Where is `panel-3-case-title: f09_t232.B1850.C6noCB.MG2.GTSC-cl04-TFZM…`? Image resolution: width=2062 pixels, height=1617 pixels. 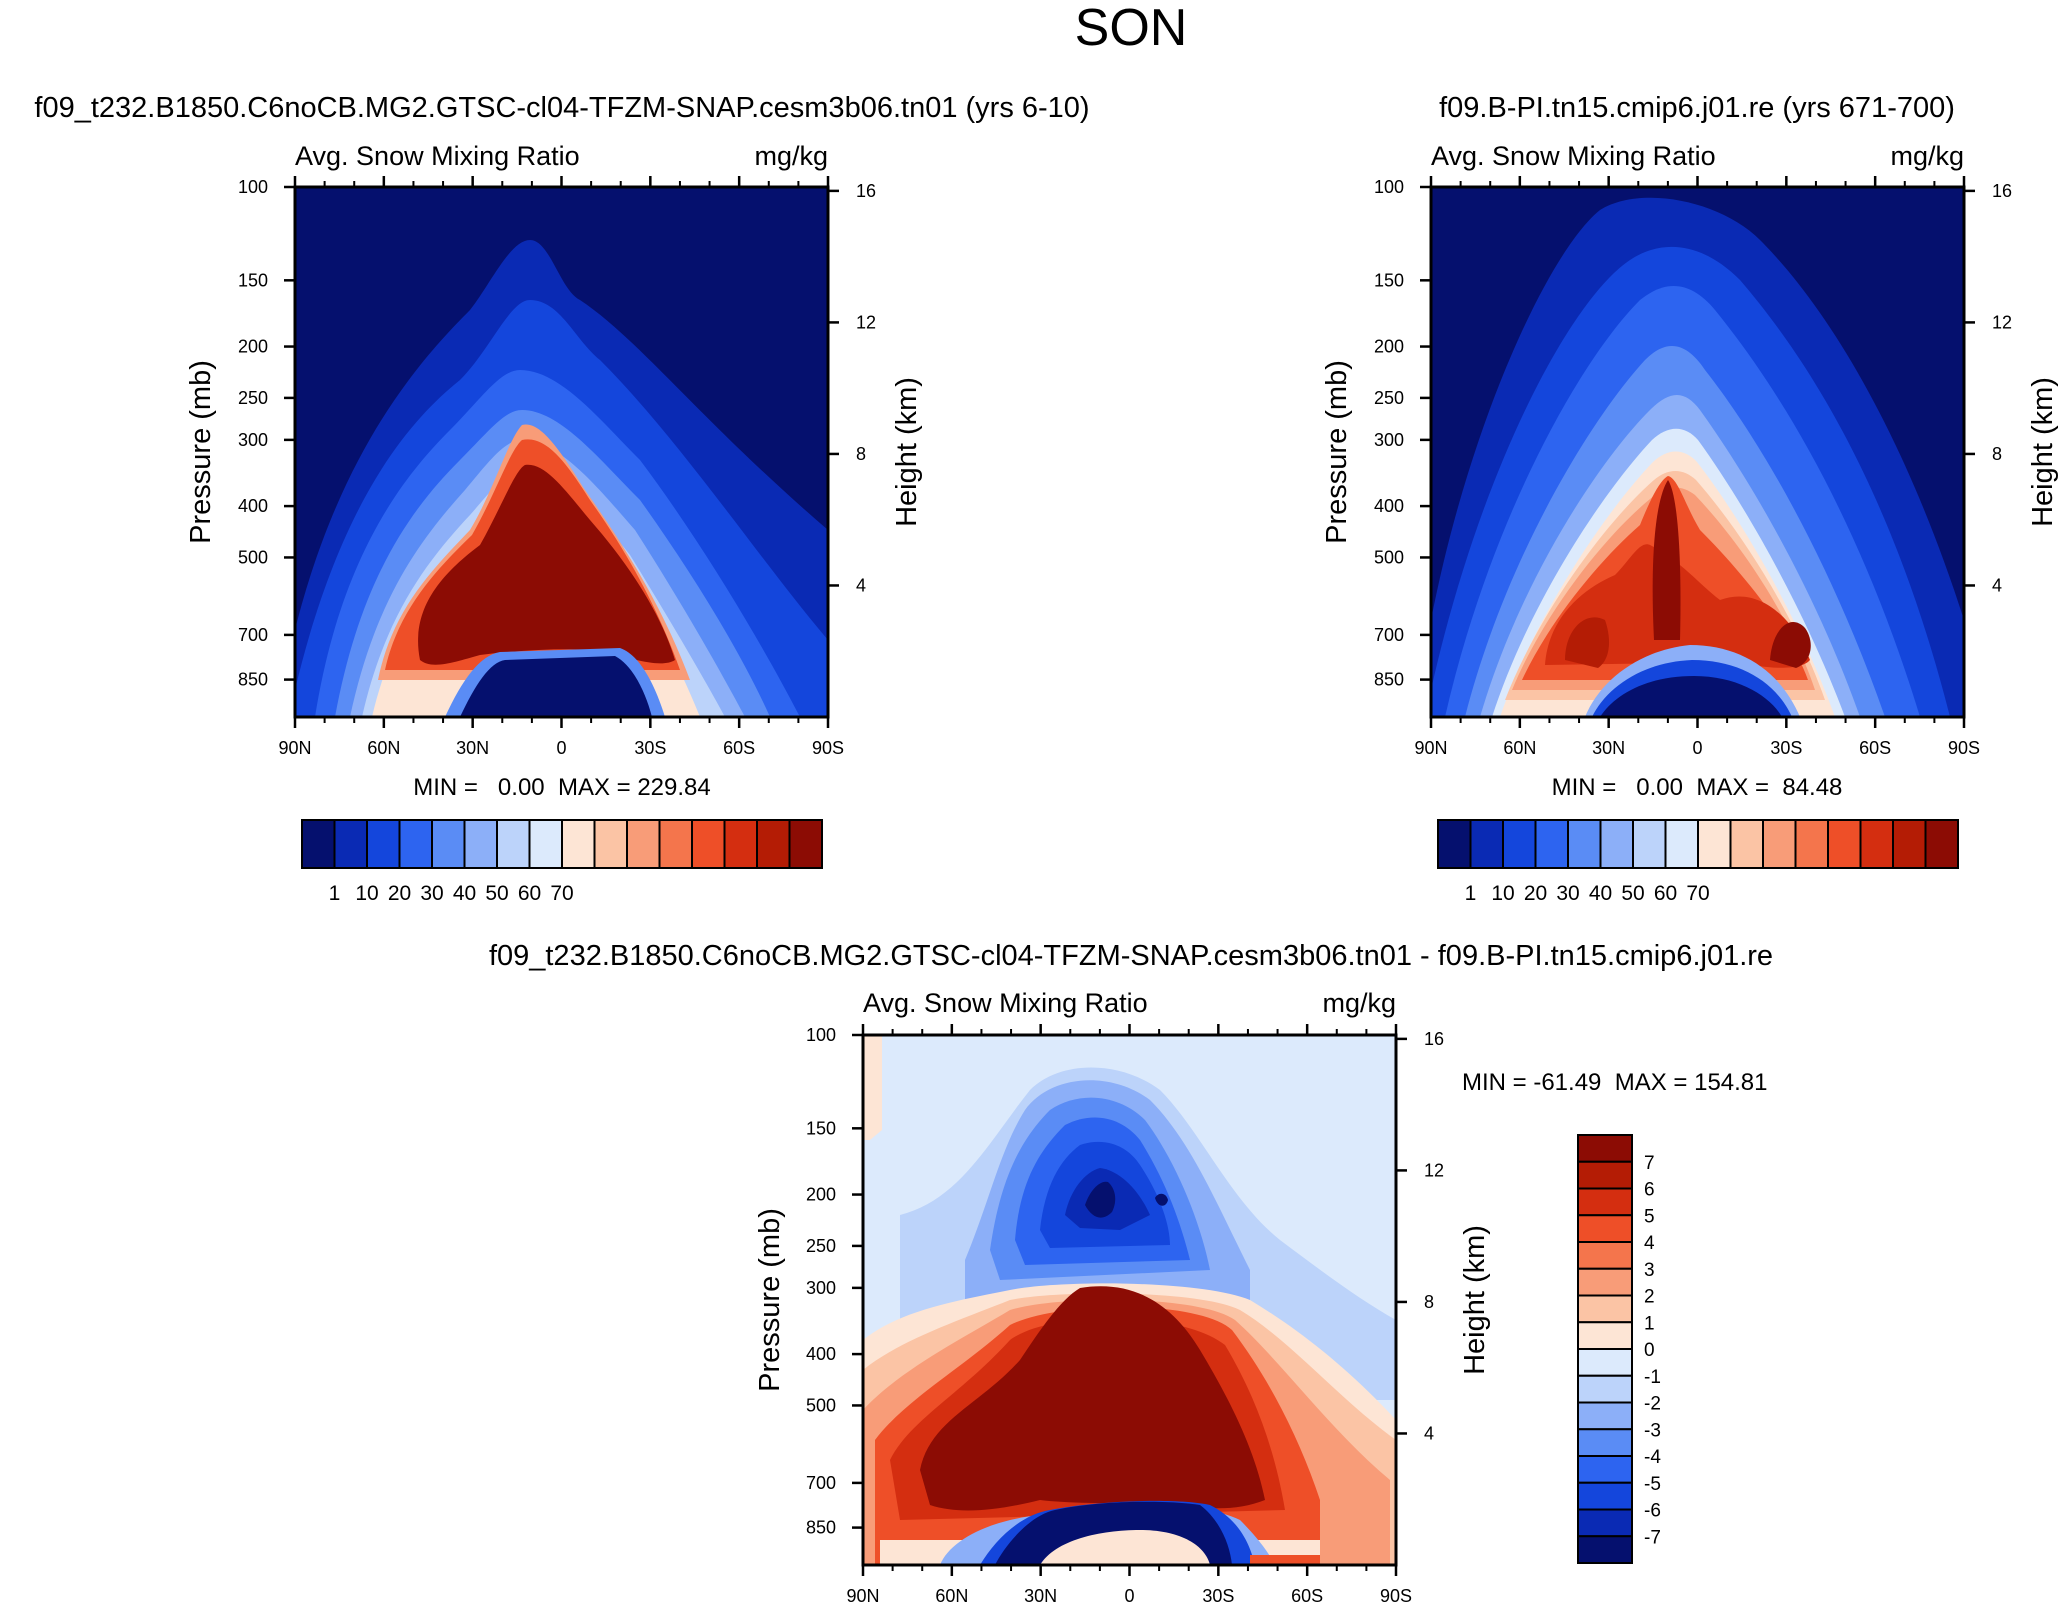
panel-3-case-title: f09_t232.B1850.C6noCB.MG2.GTSC-cl04-TFZM… is located at coordinates (1131, 956).